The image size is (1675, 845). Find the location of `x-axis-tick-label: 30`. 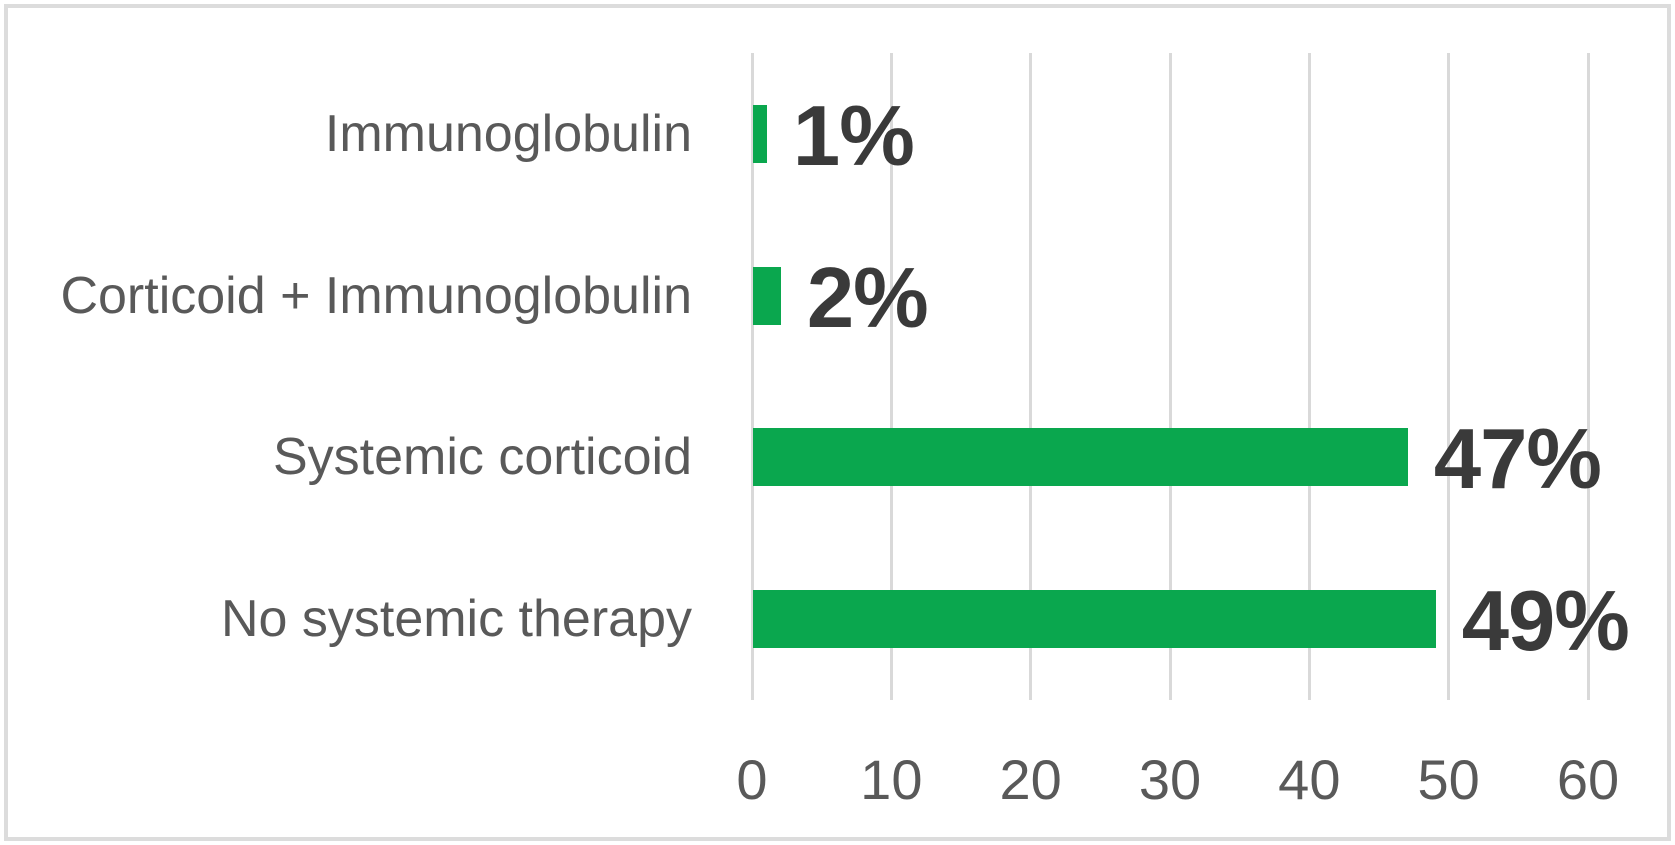

x-axis-tick-label: 30 is located at coordinates (1170, 779).